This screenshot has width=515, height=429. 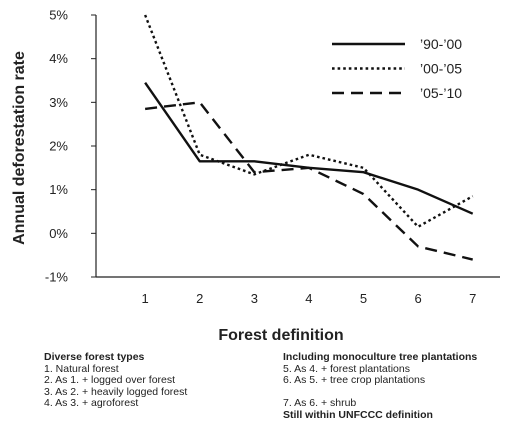 What do you see at coordinates (58, 189) in the screenshot?
I see `y-tick-label: 1%` at bounding box center [58, 189].